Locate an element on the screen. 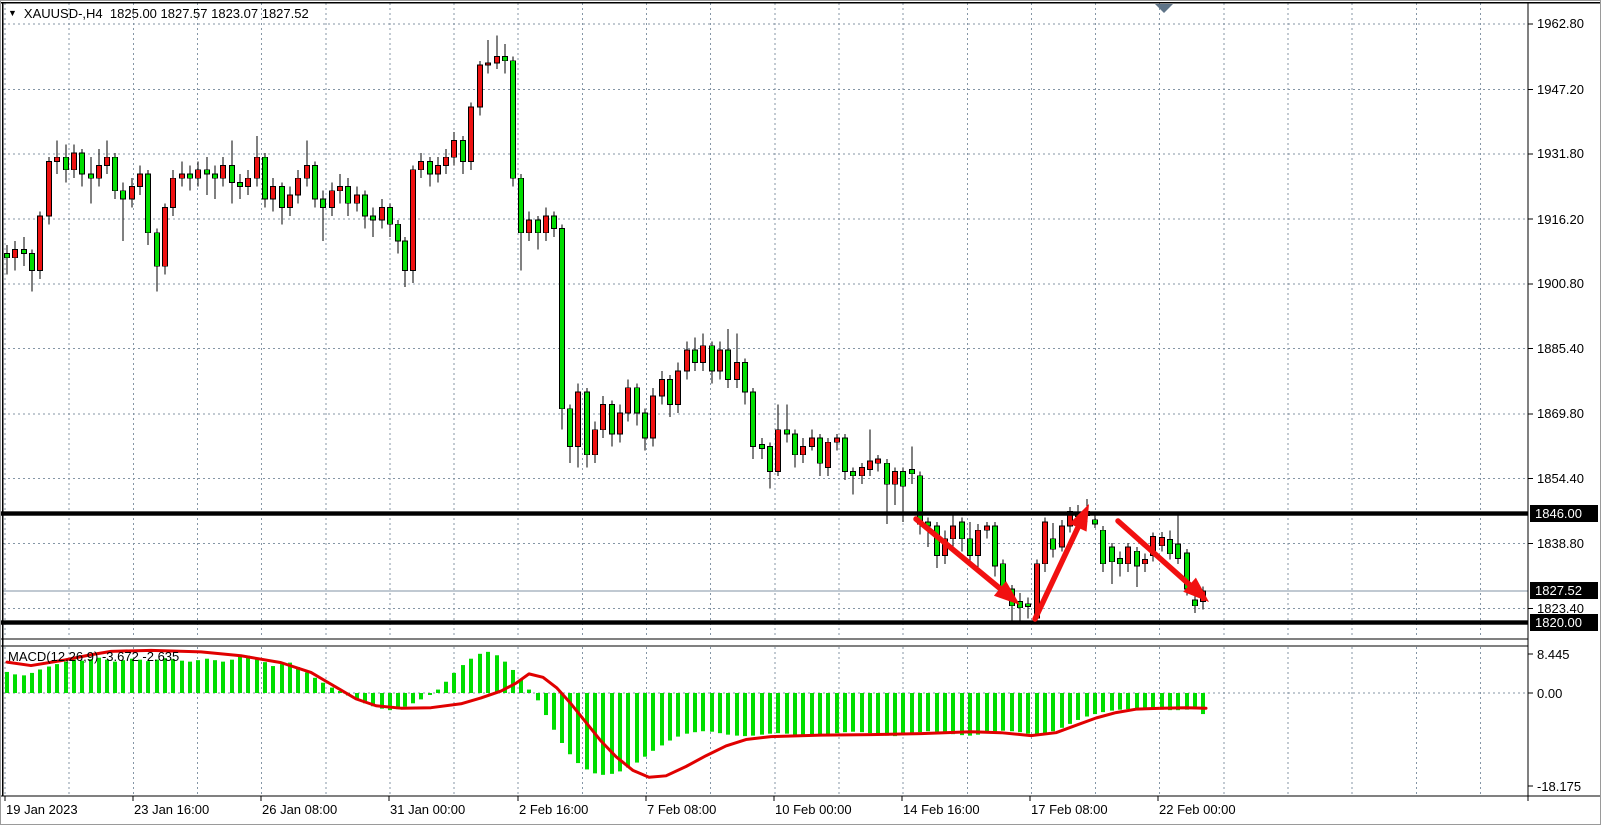 This screenshot has width=1601, height=825. price-axis-label: 1838.80 is located at coordinates (1560, 544).